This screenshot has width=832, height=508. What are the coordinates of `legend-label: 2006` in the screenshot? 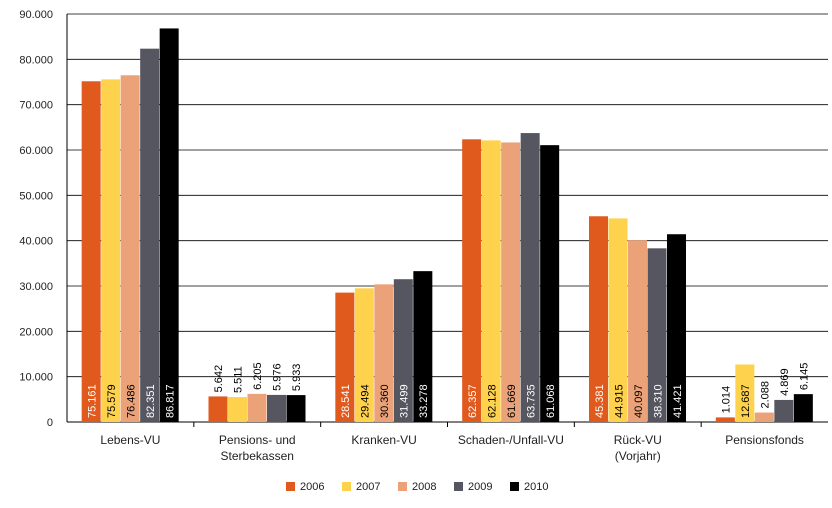 It's located at (312, 487).